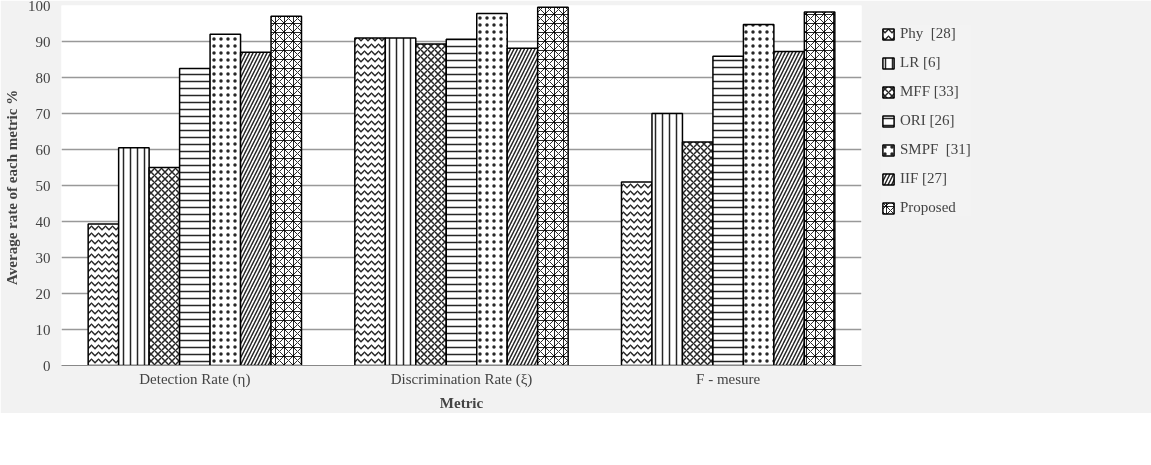 The image size is (1151, 465). Describe the element at coordinates (195, 379) in the screenshot. I see `x-tick-label: Detection Rate (η)` at that location.